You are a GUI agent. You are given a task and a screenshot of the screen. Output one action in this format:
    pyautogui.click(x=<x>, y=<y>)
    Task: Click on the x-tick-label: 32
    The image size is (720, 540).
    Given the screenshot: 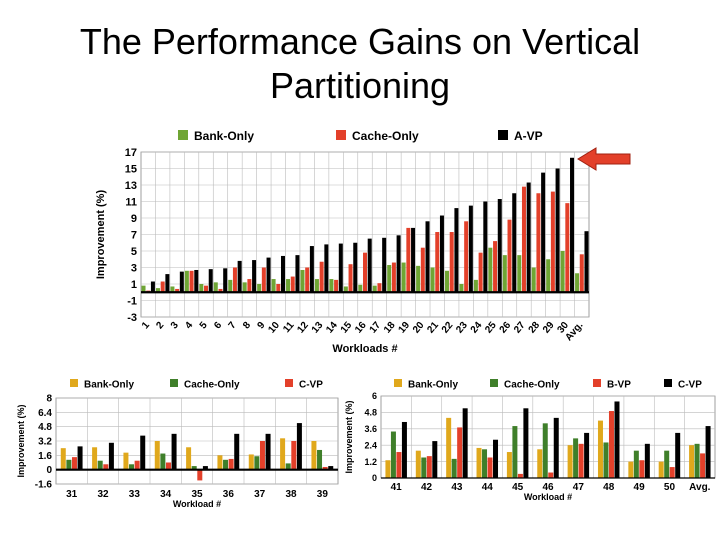 What is the action you would take?
    pyautogui.click(x=103, y=494)
    